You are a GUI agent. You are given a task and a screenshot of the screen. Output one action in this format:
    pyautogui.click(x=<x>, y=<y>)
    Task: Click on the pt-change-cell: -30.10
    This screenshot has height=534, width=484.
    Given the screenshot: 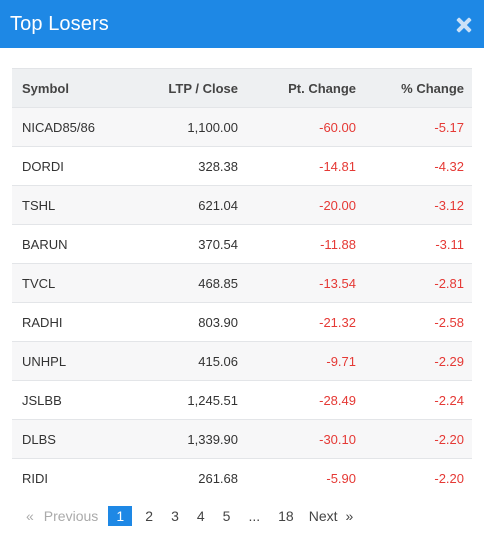 What is the action you would take?
    pyautogui.click(x=337, y=439)
    